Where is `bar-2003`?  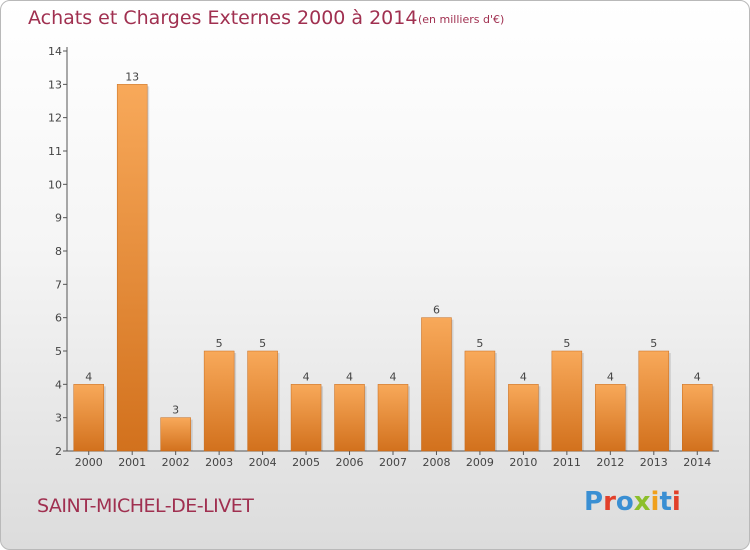
bar-2003 is located at coordinates (219, 401).